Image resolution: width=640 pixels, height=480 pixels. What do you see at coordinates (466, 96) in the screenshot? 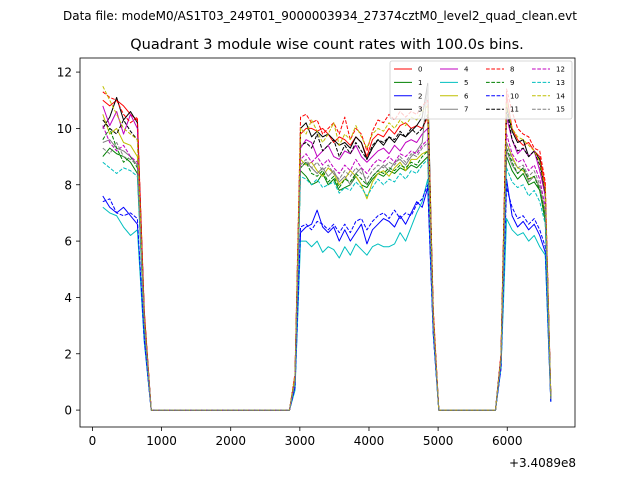
I see `legend-label-6: 6` at bounding box center [466, 96].